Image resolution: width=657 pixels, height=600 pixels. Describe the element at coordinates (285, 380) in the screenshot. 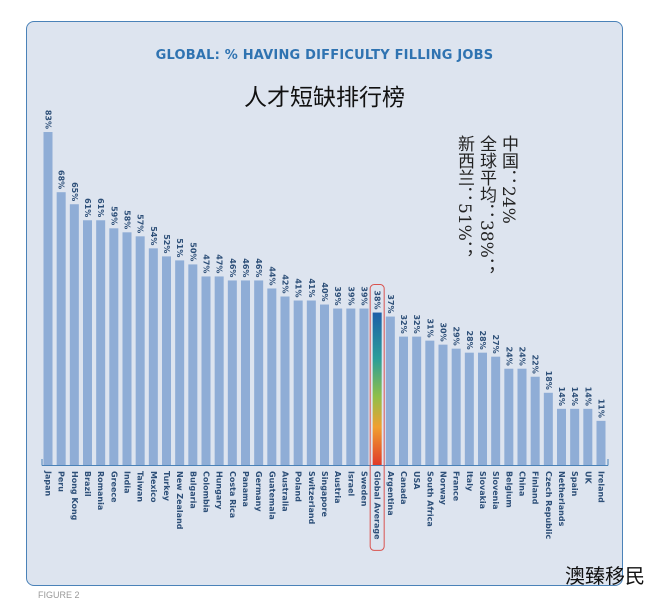

I see `bar-australia` at that location.